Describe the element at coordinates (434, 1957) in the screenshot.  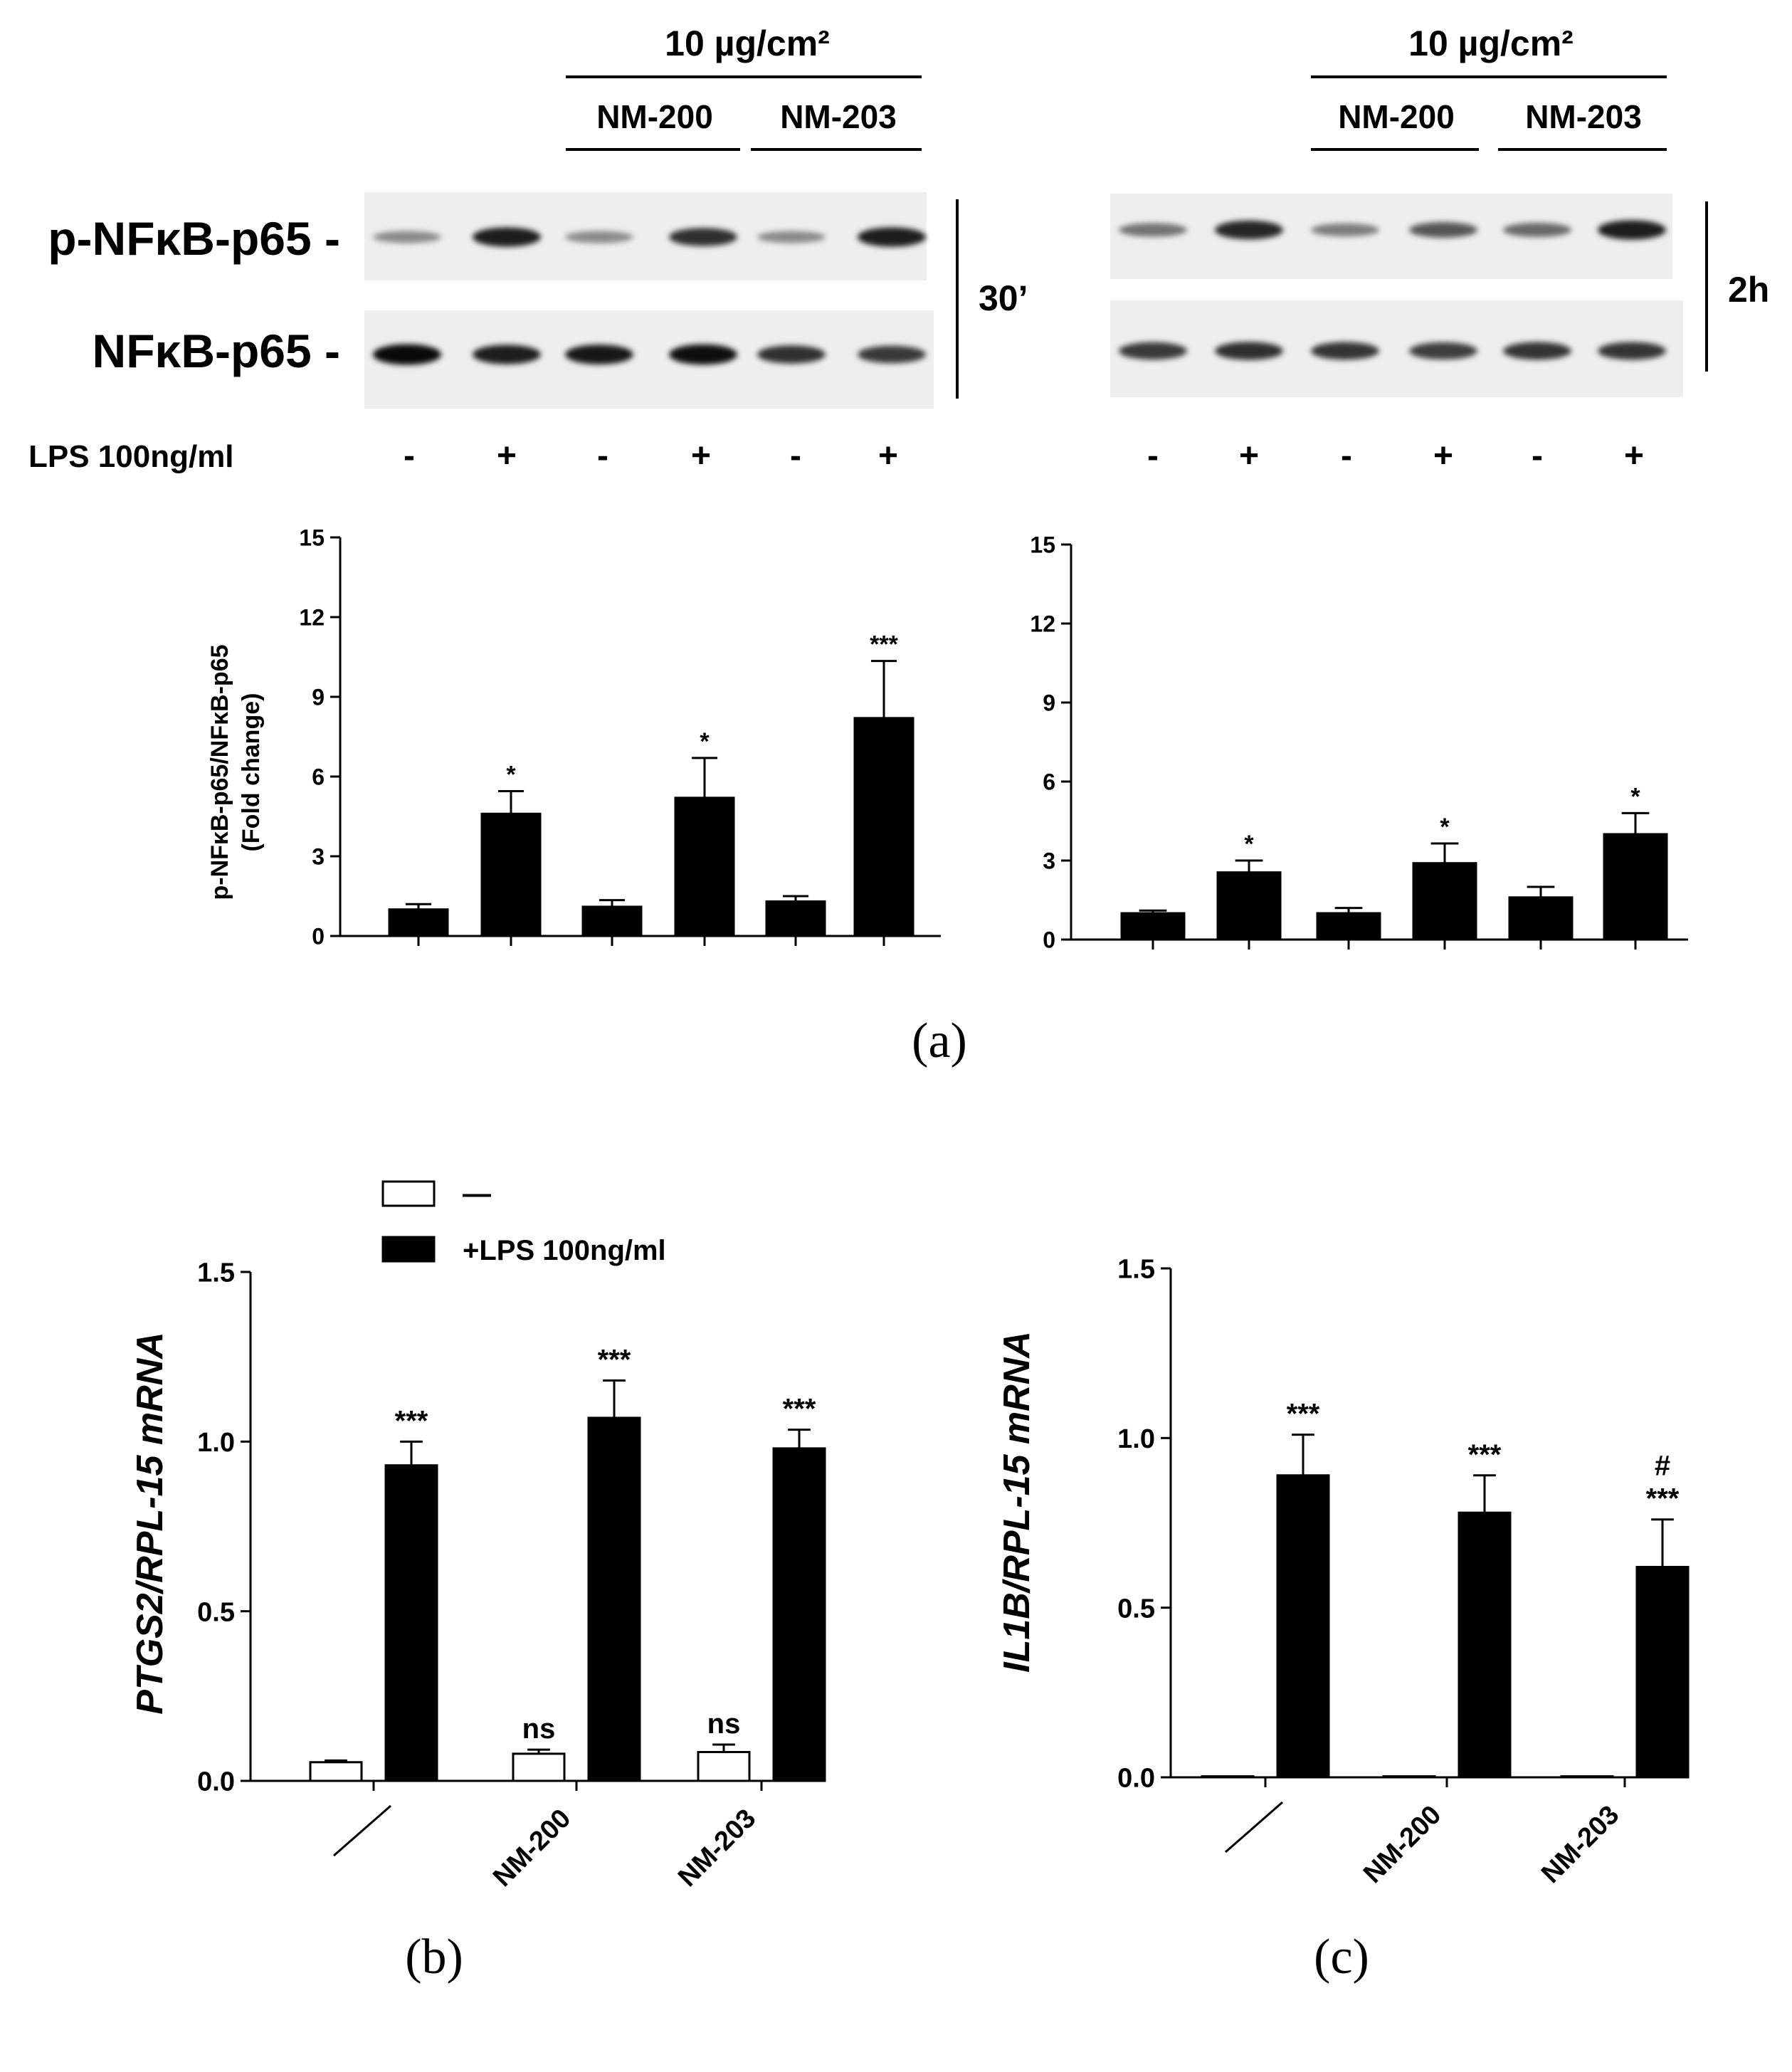
I see `caption-b: (b)` at that location.